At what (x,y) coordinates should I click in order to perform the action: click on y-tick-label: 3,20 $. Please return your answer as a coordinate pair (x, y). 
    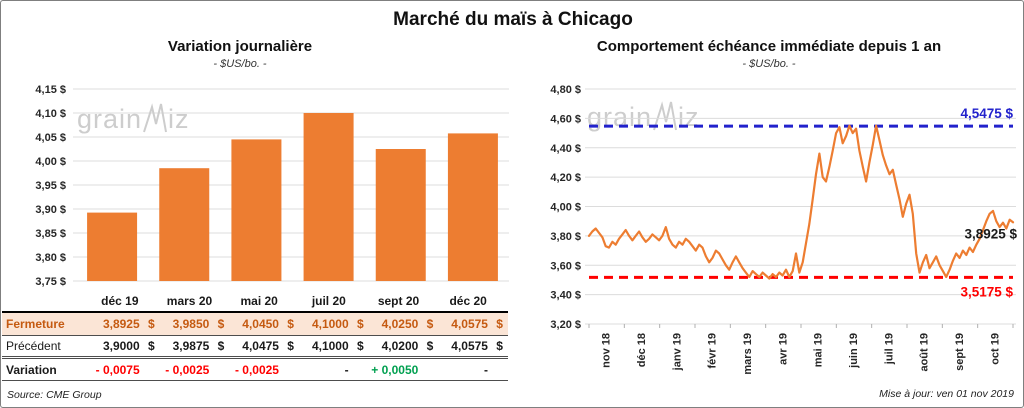
    Looking at the image, I should click on (565, 325).